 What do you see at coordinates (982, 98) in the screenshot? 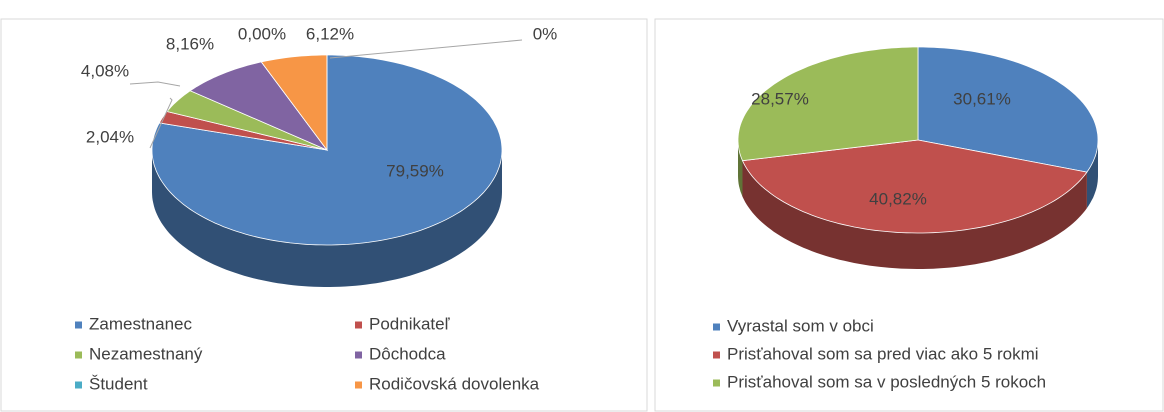
I see `data-label: 30,61%` at bounding box center [982, 98].